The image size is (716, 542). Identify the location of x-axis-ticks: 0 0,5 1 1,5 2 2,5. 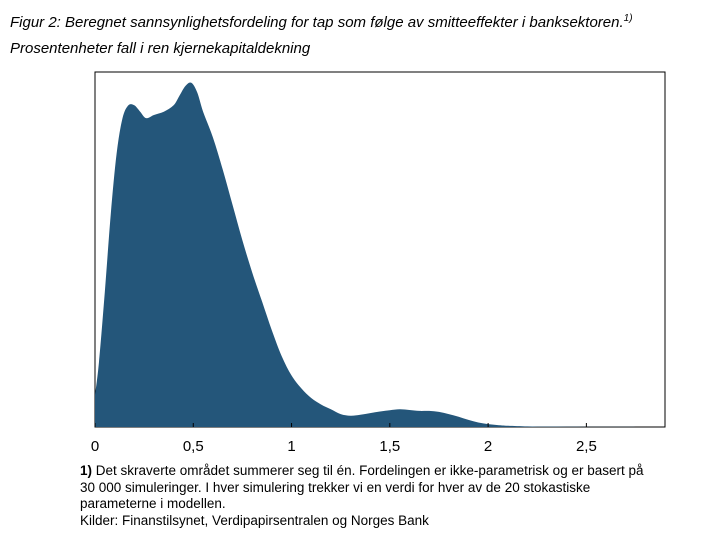
(344, 439).